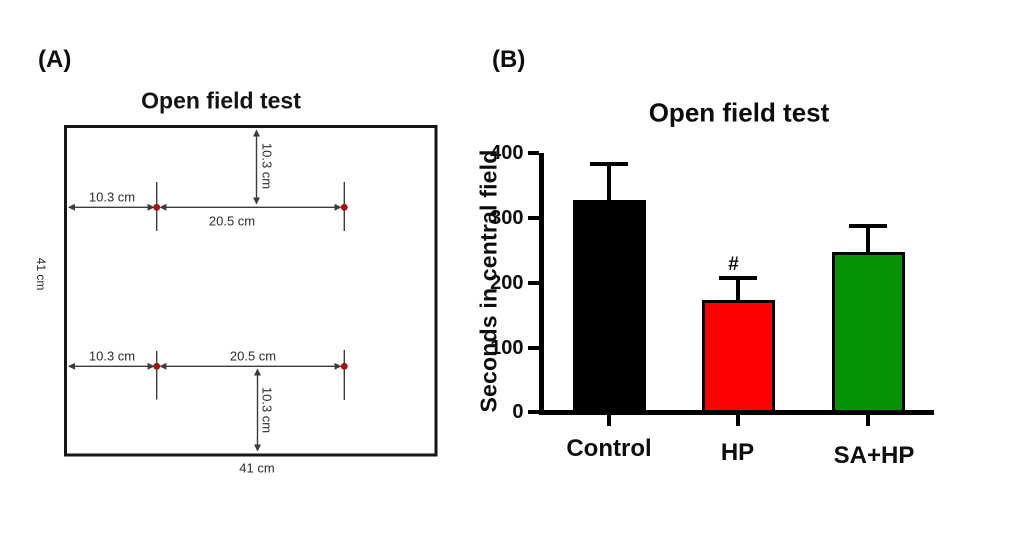  What do you see at coordinates (232, 221) in the screenshot?
I see `dim-label-upper-center: 20.5 cm` at bounding box center [232, 221].